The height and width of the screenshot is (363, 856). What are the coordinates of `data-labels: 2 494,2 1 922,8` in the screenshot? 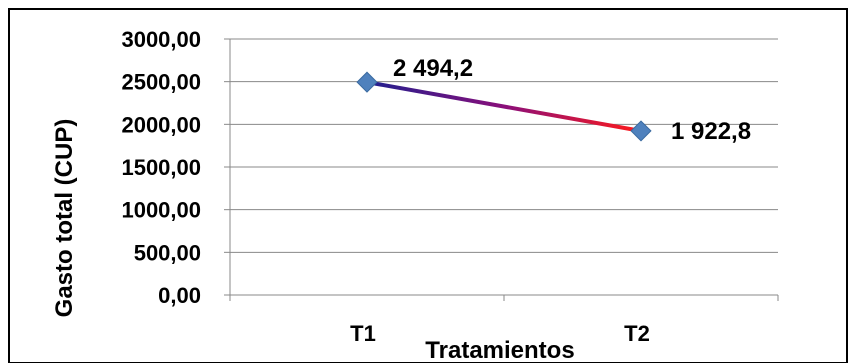 It's located at (572, 100).